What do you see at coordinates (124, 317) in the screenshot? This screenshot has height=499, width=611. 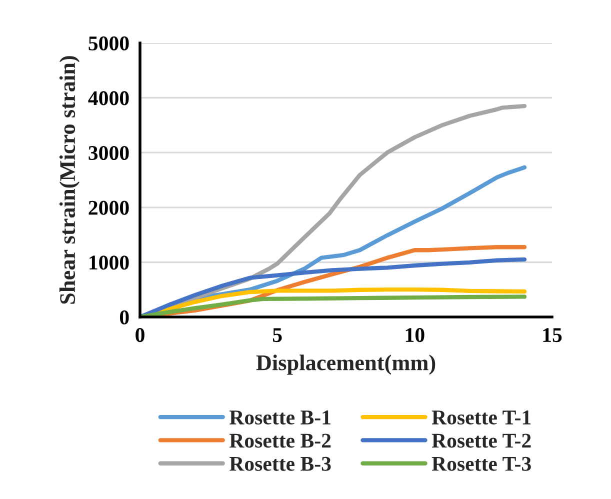 I see `y-tick-label: 0` at bounding box center [124, 317].